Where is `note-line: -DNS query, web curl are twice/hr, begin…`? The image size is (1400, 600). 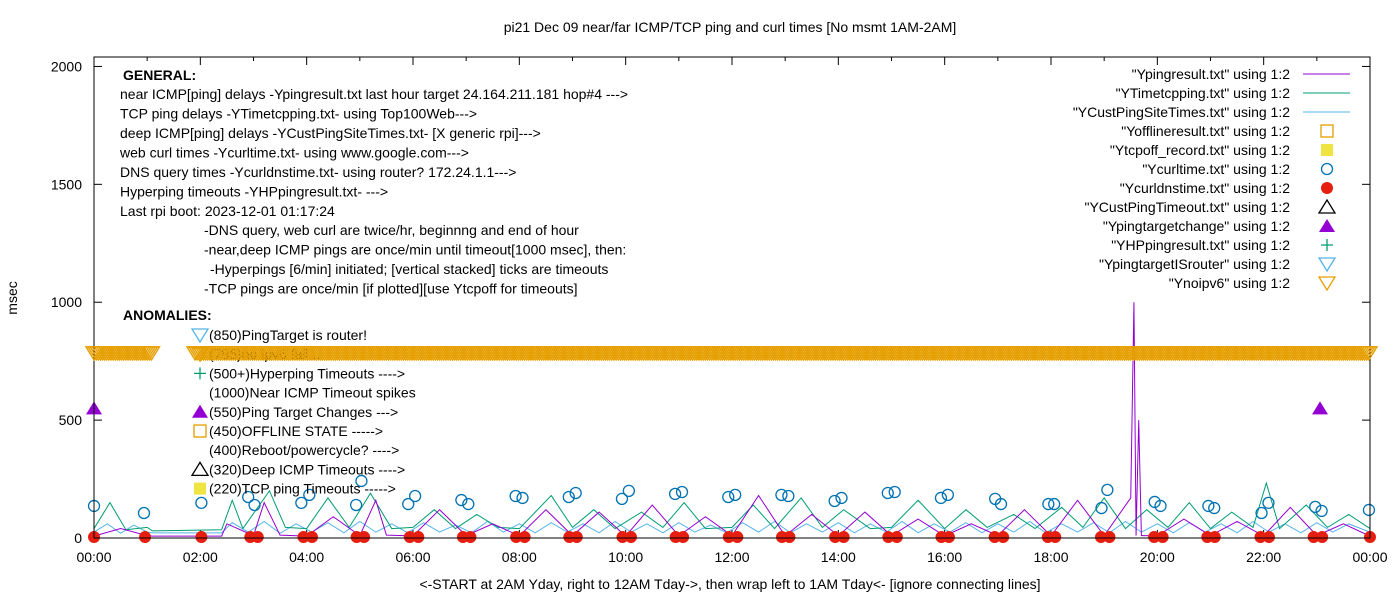
note-line: -DNS query, web curl are twice/hr, begin… is located at coordinates (391, 230).